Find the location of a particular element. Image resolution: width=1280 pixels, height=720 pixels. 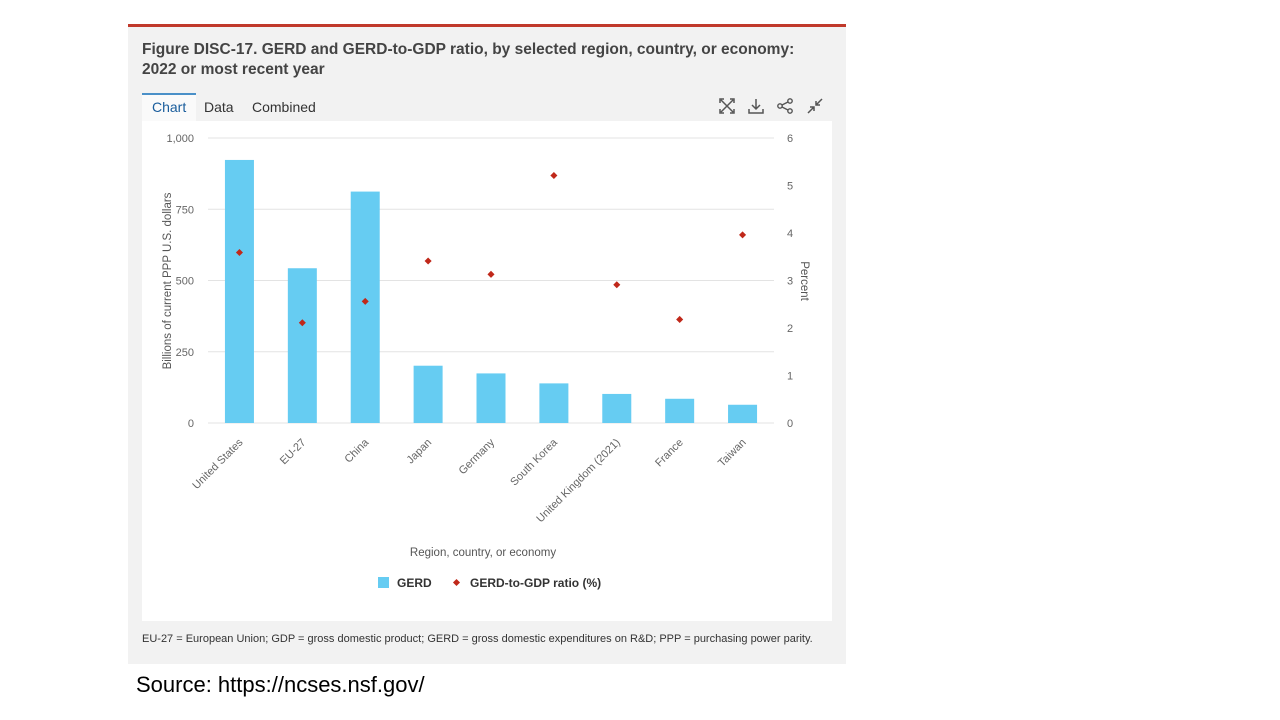

tab-chart: Chart is located at coordinates (169, 107).